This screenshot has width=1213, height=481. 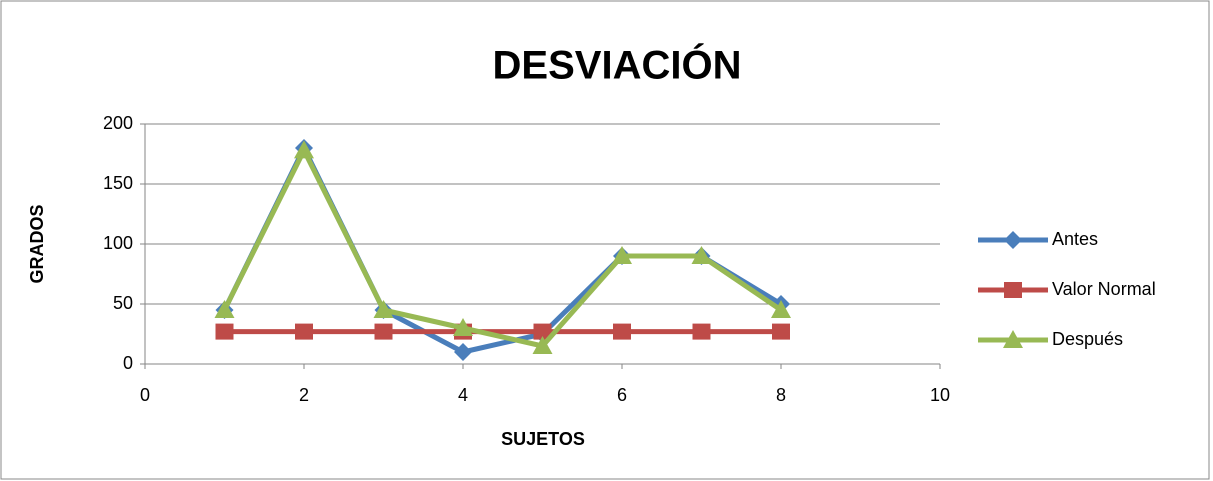 I want to click on x-tick-label: 6, so click(x=622, y=395).